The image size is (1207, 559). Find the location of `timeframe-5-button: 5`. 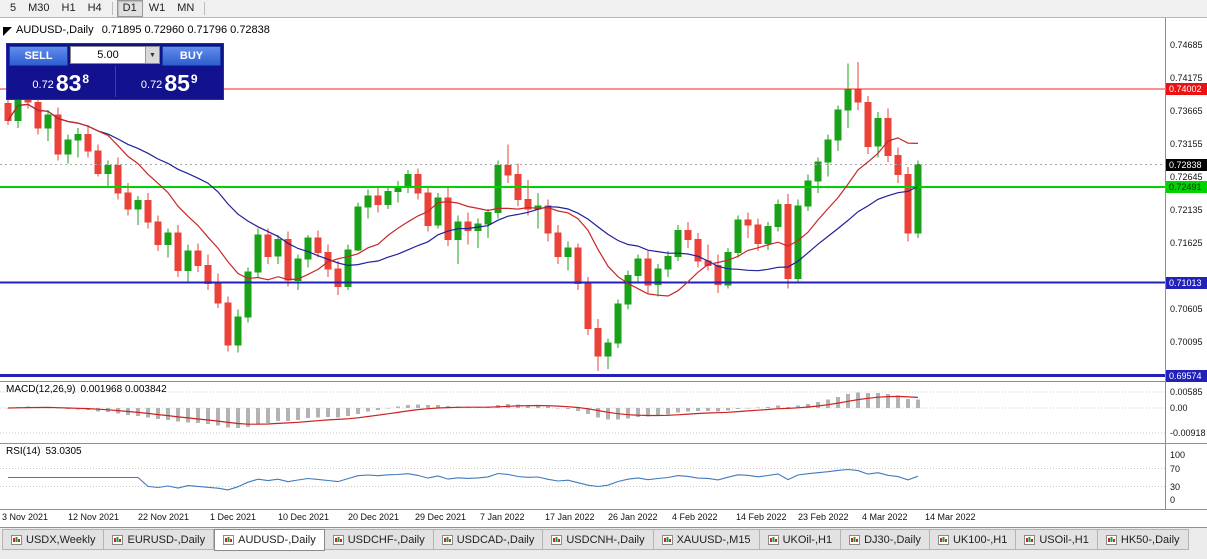

timeframe-5-button: 5 is located at coordinates (13, 8).